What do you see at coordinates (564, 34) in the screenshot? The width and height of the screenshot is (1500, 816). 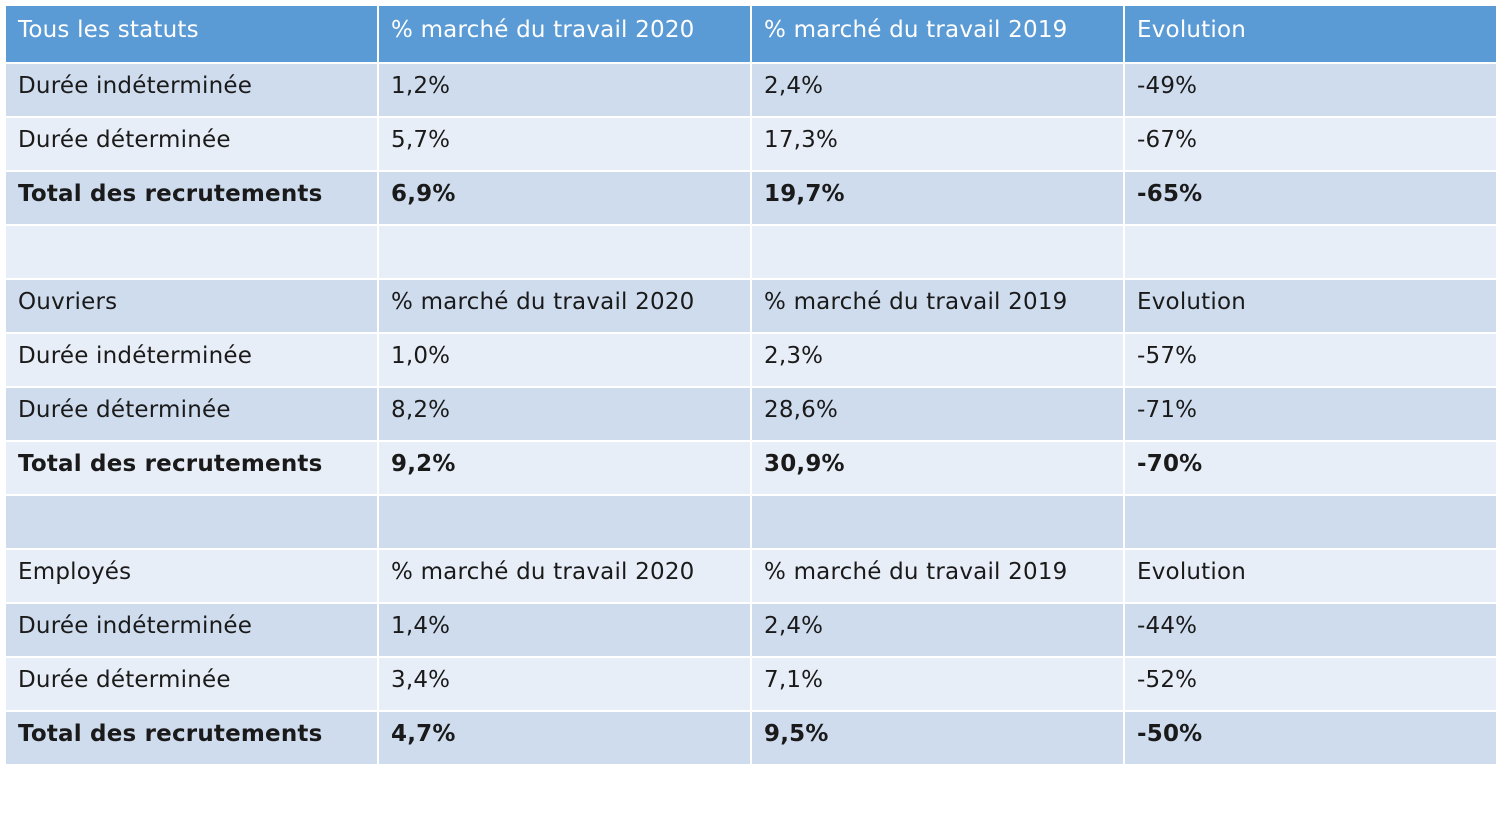 I see `header-market-2020: % marché du travail 2020` at bounding box center [564, 34].